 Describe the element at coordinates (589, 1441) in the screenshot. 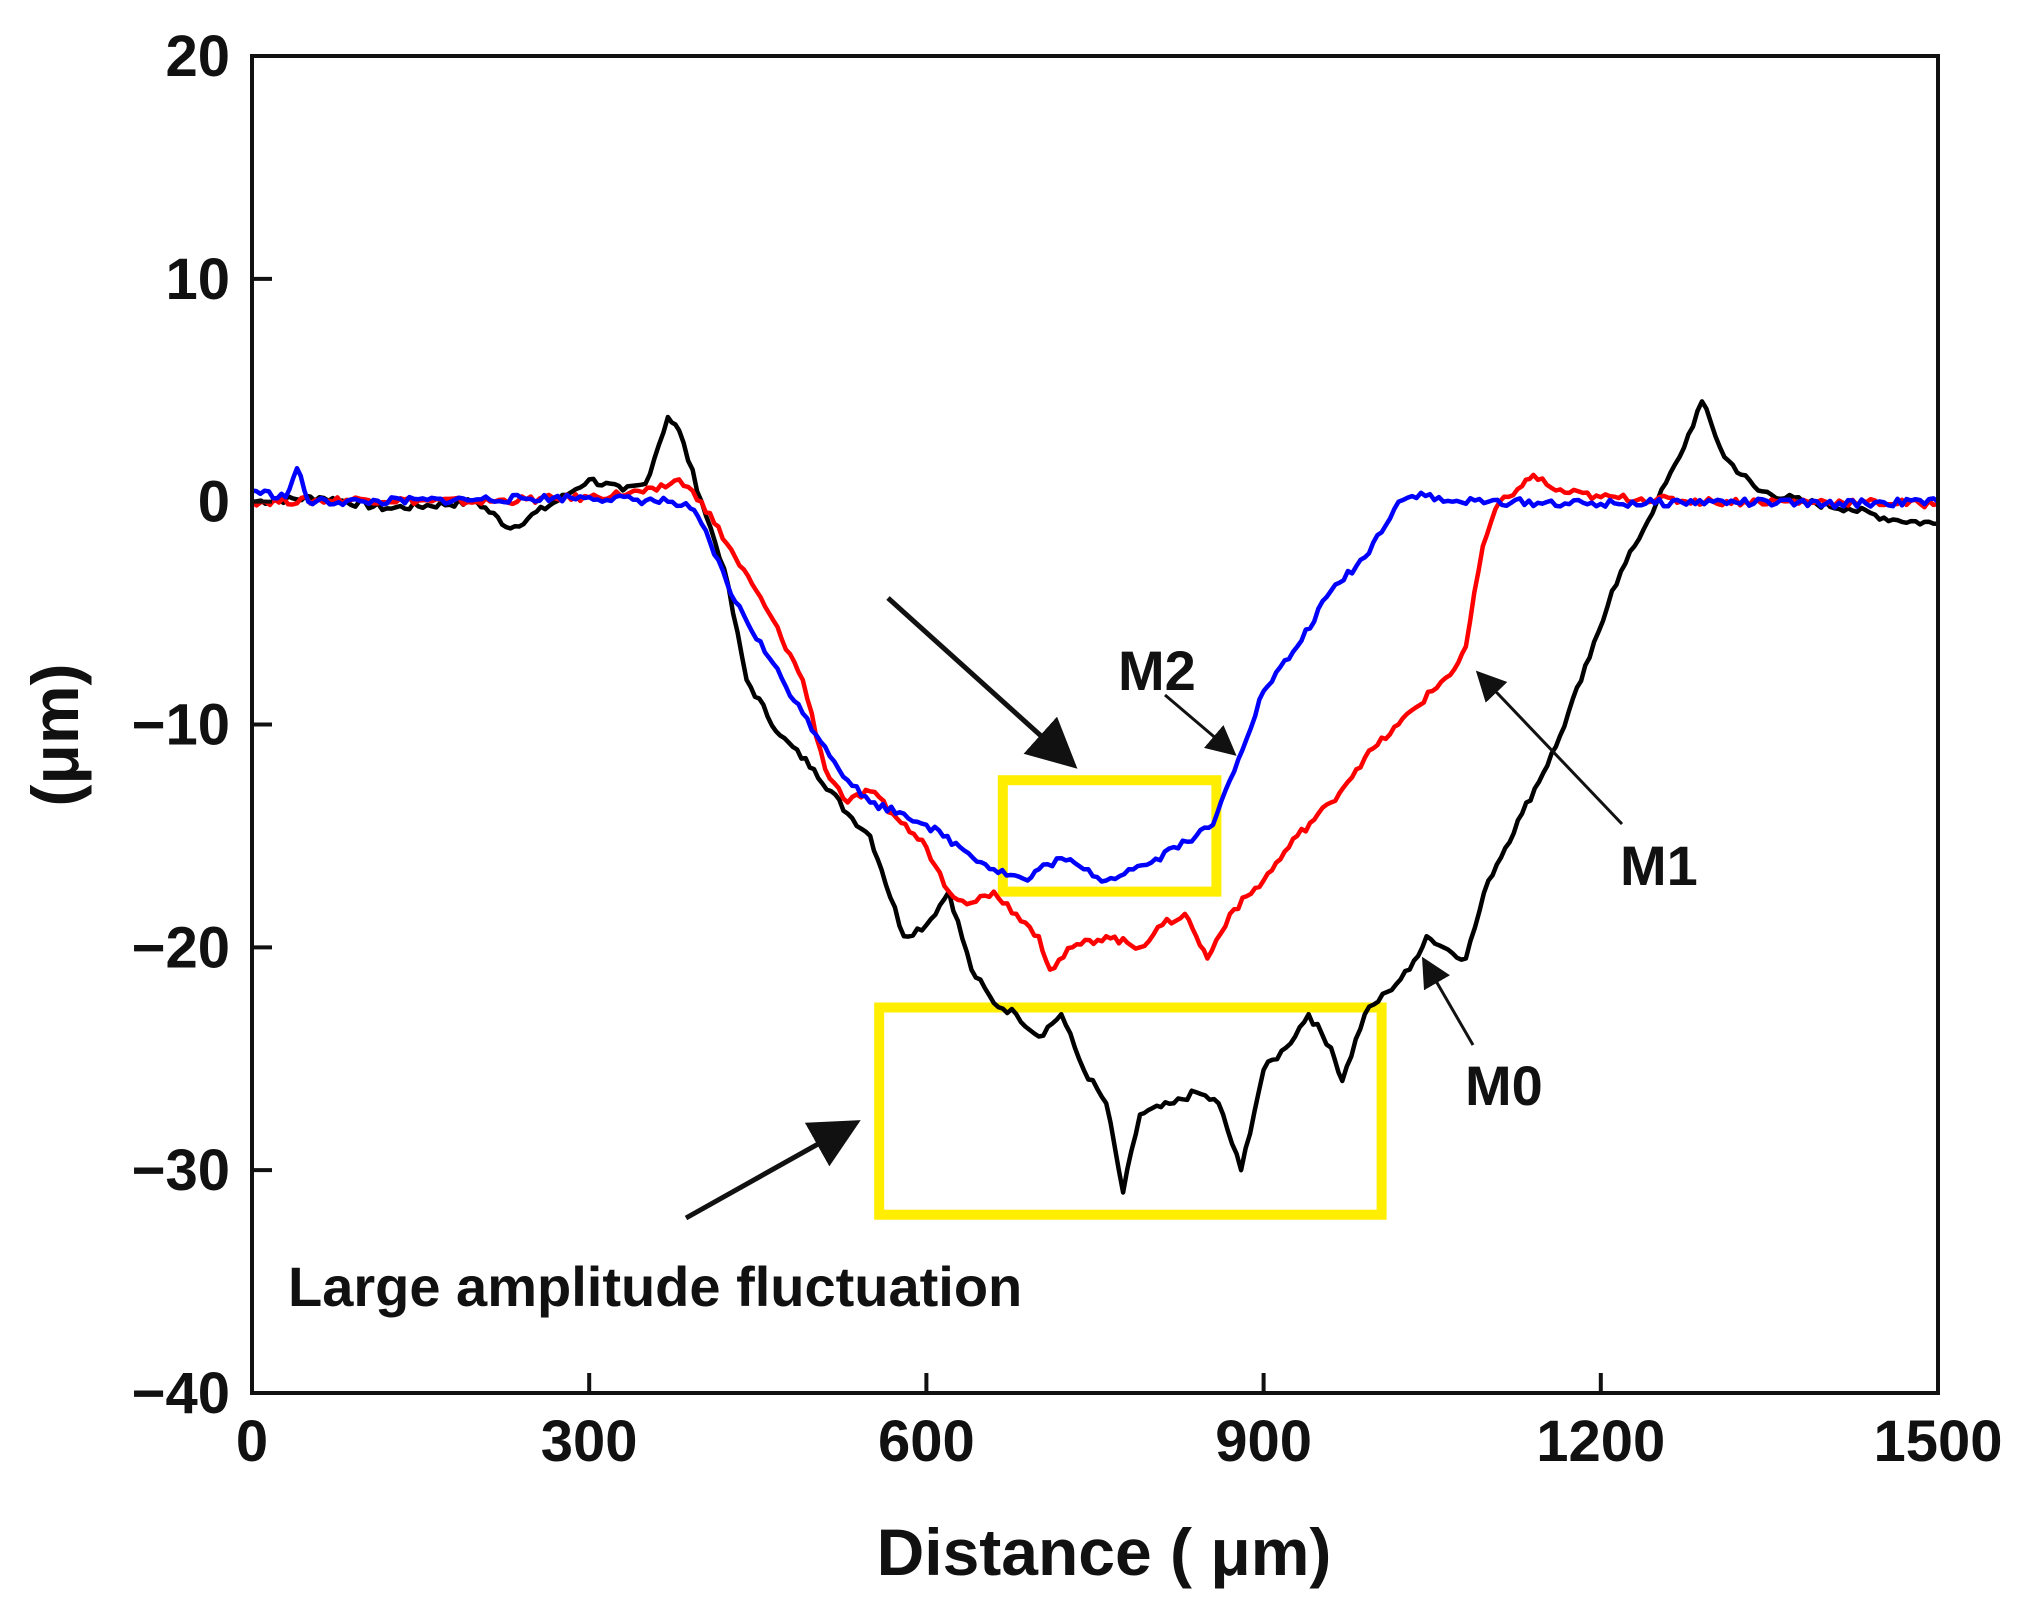

I see `x-tick-label: 300` at that location.